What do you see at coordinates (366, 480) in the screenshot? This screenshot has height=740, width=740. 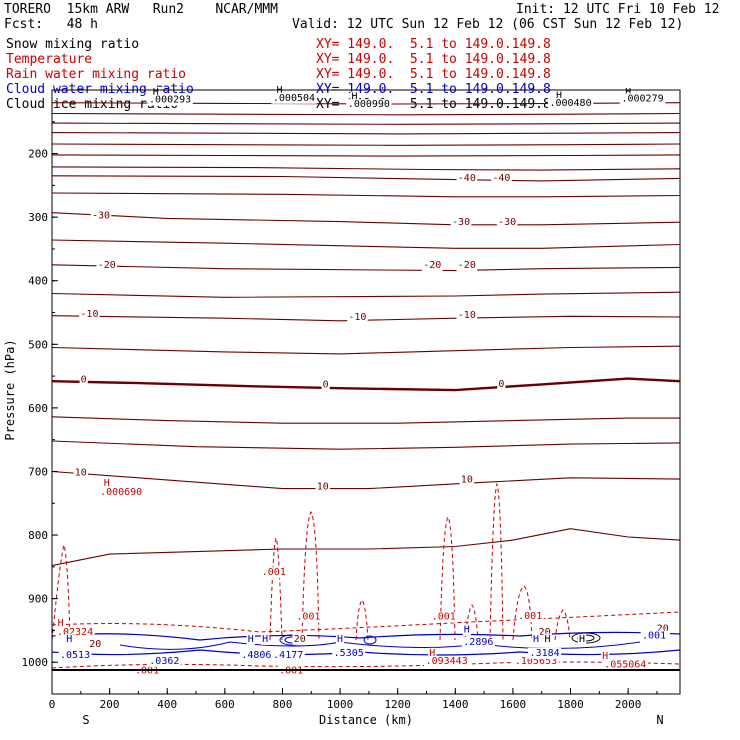 I see `isotherm-10-line` at bounding box center [366, 480].